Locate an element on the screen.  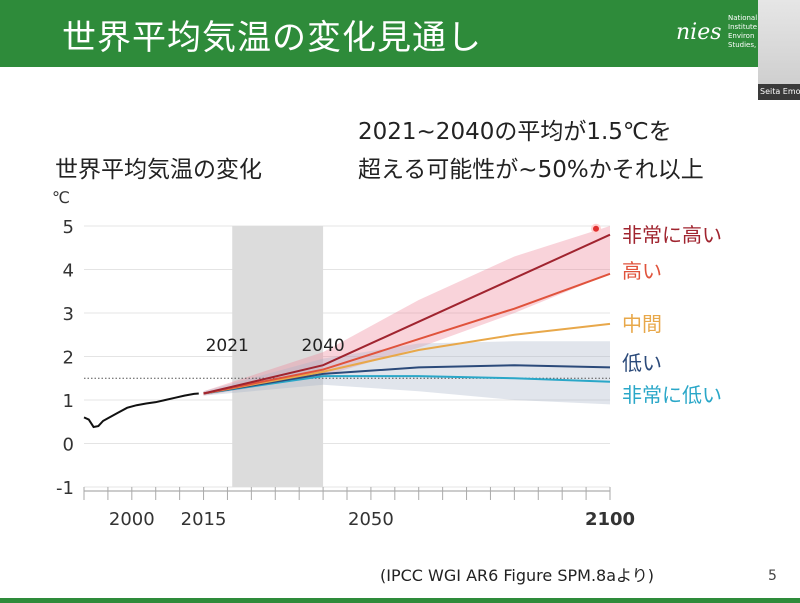
series-line-very_high is located at coordinates (407, 314).